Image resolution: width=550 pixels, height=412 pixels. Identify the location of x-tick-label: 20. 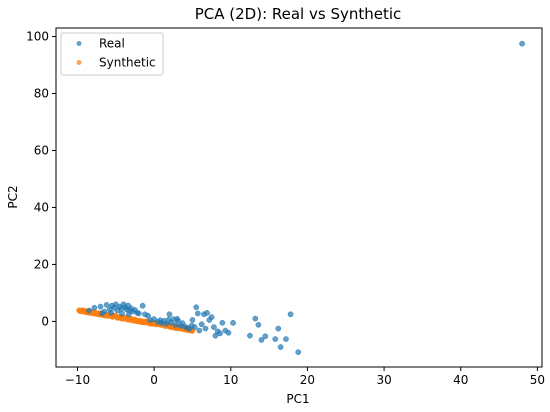
(307, 380).